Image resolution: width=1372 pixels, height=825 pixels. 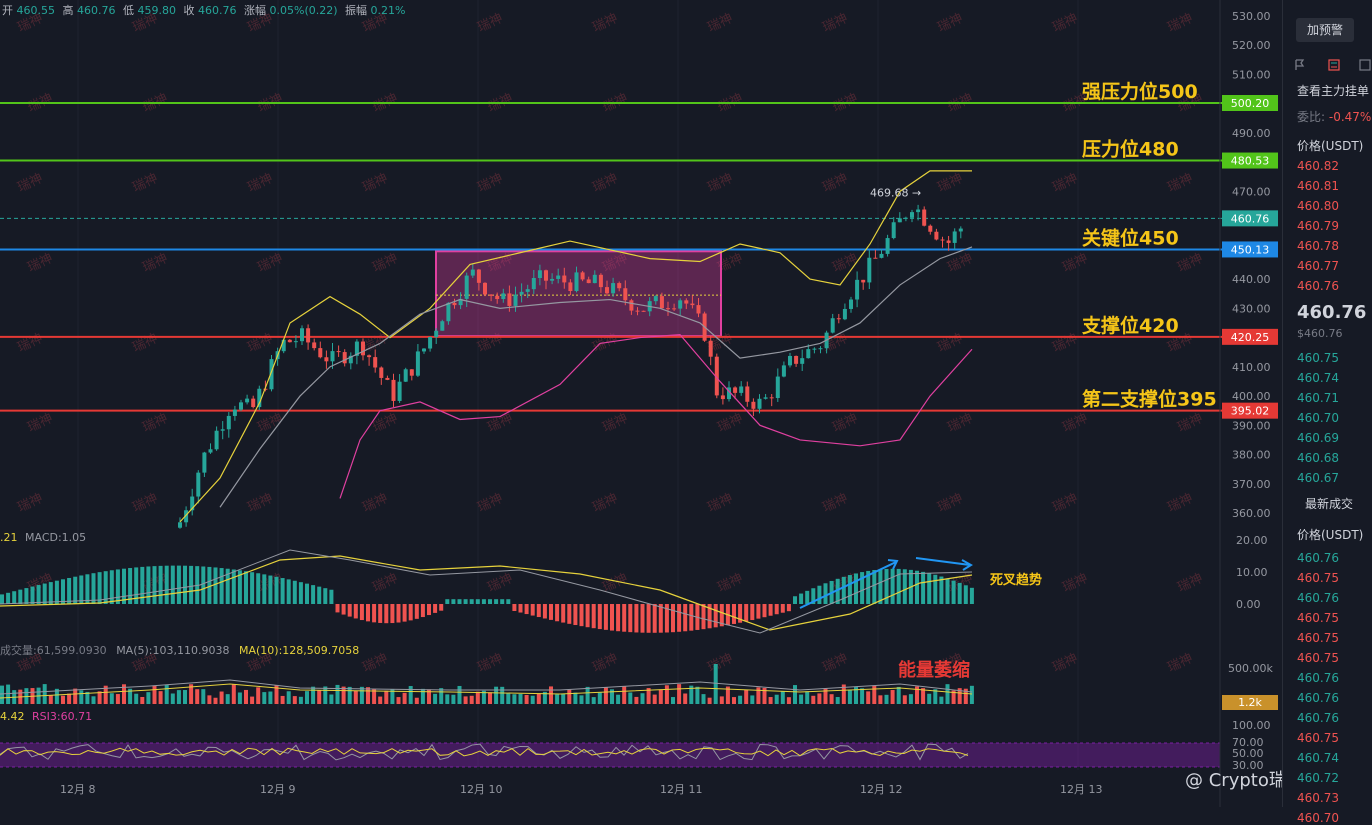 I want to click on order-book-row: 460.69, so click(x=1318, y=438).